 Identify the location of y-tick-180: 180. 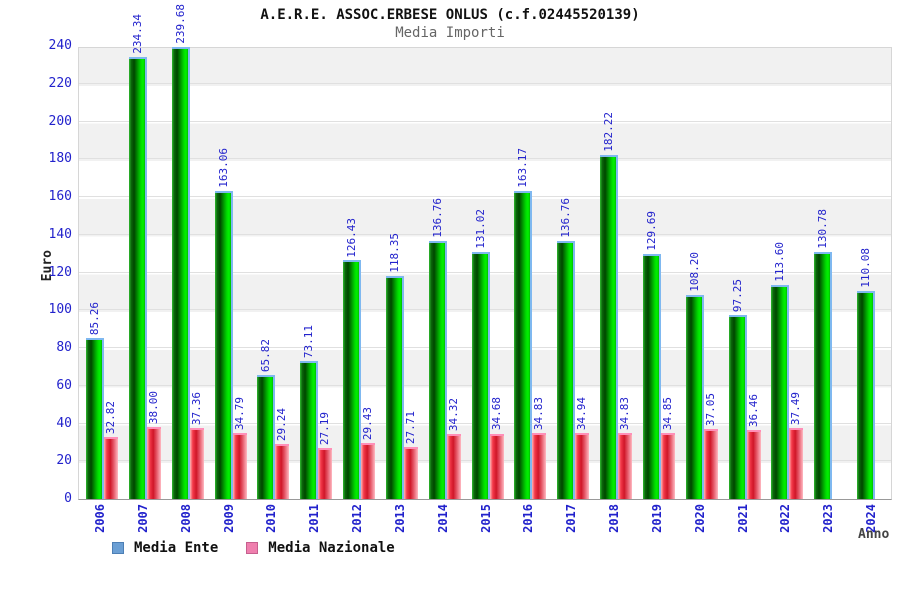
(60, 159).